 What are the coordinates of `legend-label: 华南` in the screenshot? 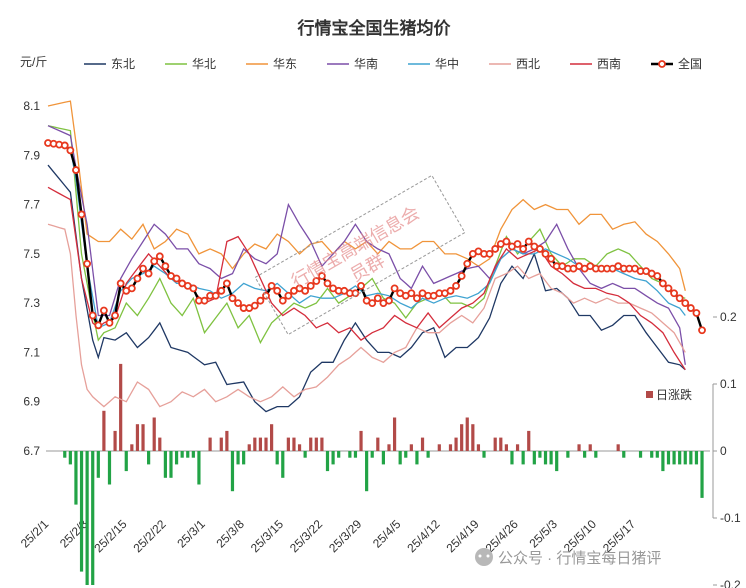 It's located at (366, 63).